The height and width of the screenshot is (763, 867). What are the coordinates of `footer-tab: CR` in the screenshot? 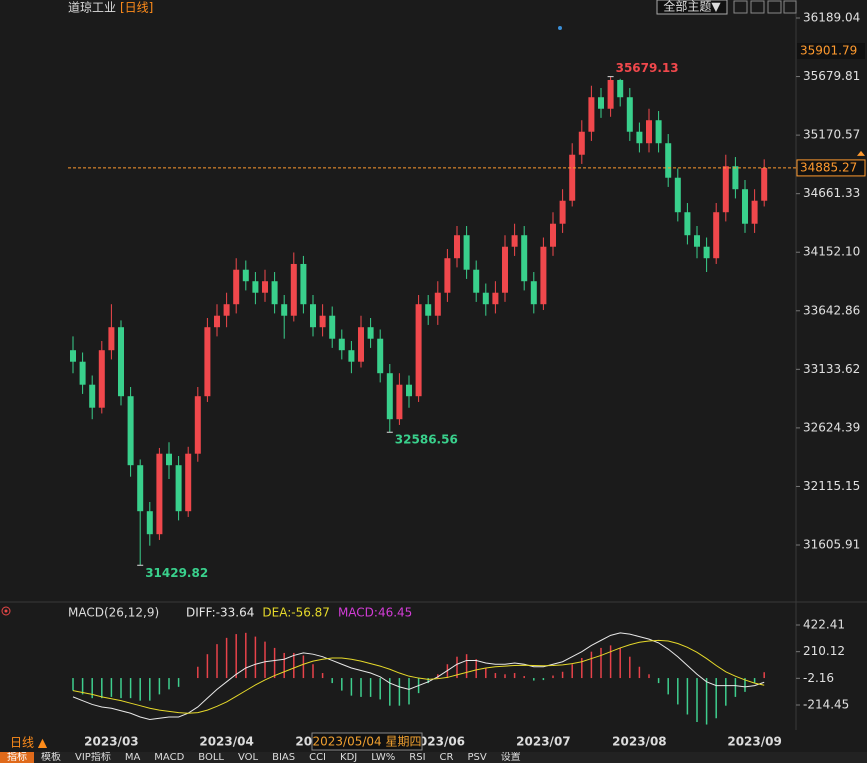 It's located at (446, 757).